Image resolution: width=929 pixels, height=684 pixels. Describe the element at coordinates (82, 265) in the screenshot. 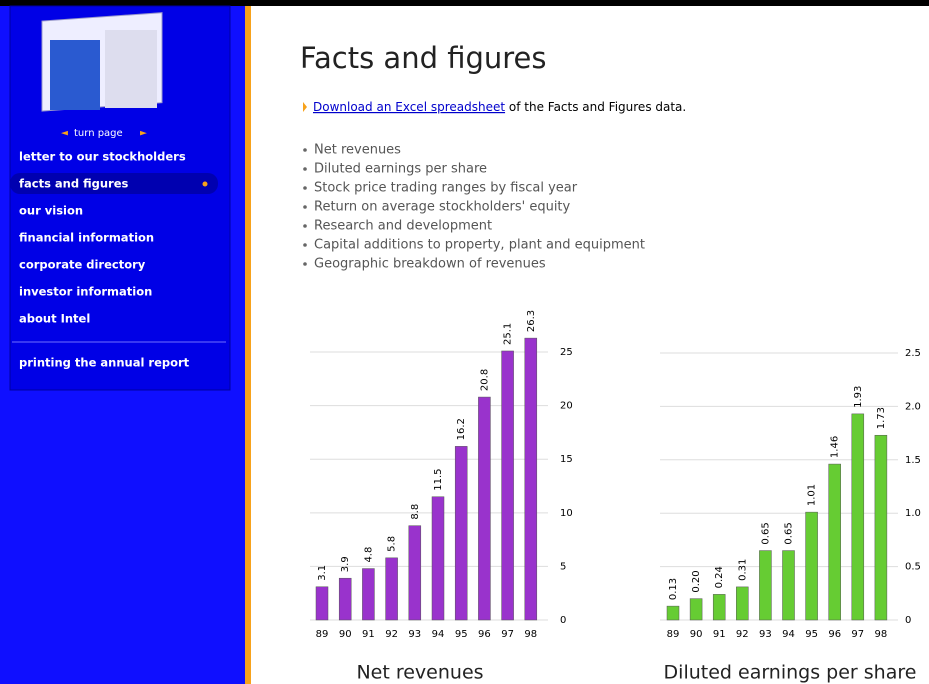

I see `menu-item: corporate directory` at that location.